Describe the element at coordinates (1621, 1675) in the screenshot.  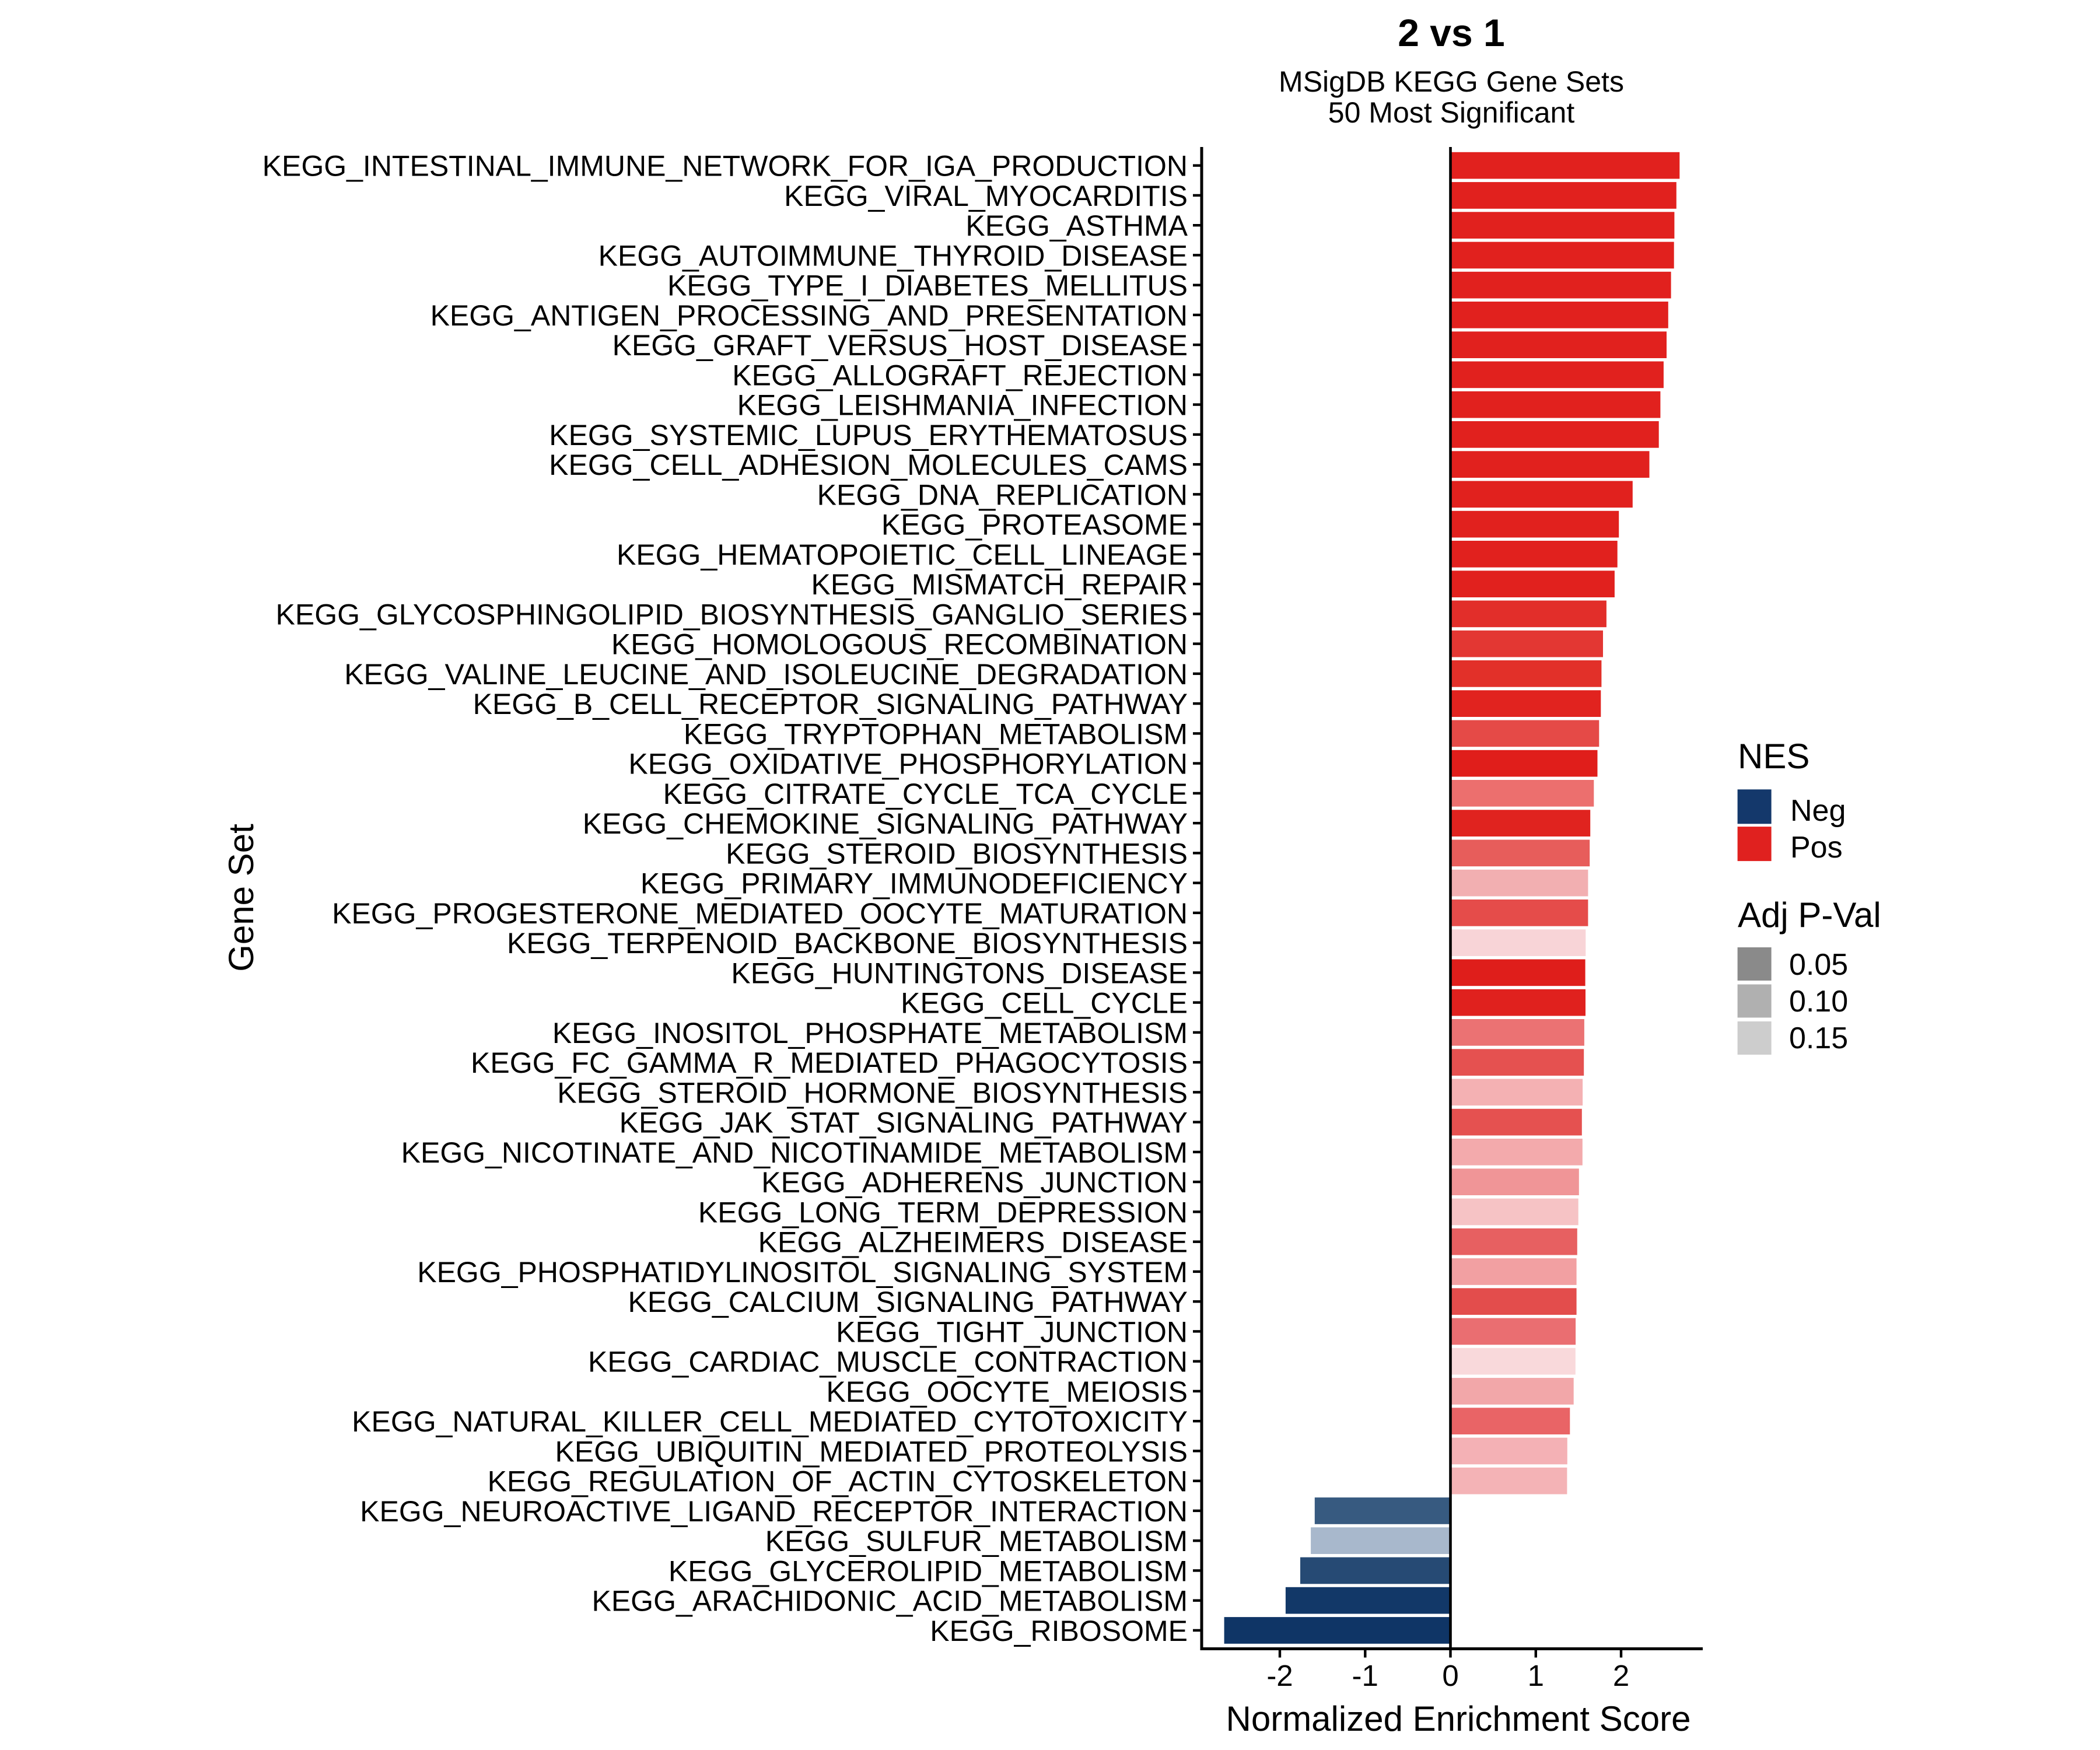
I see `svg-text: 2` at that location.